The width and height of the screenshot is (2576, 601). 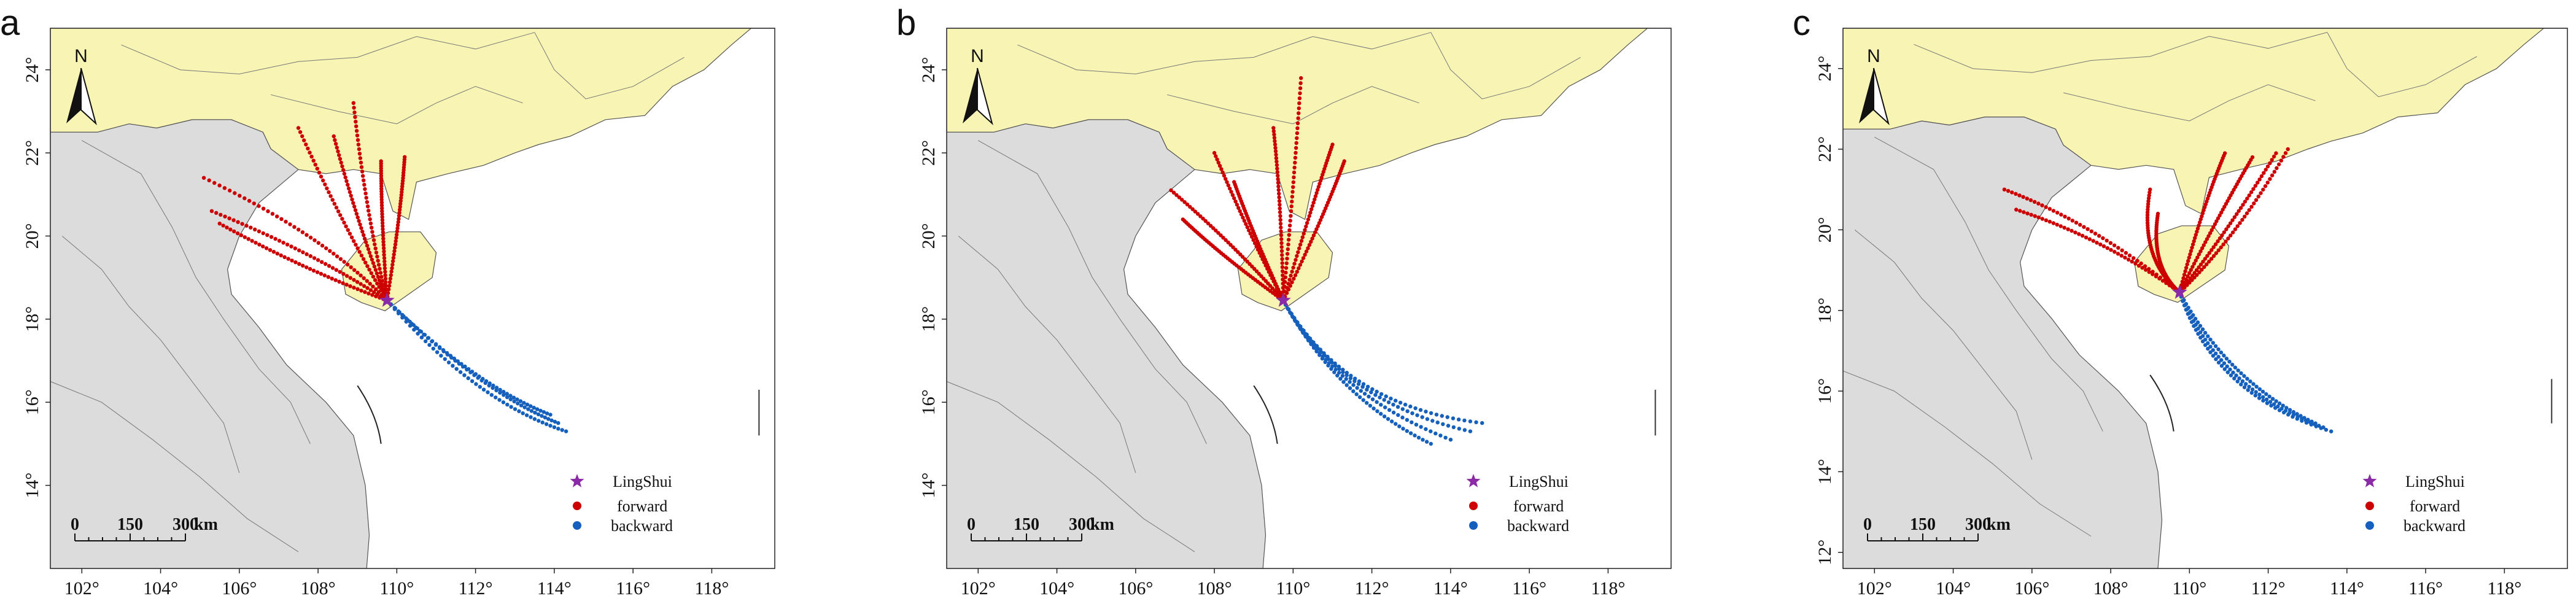 What do you see at coordinates (1801, 23) in the screenshot?
I see `panel-letter: c` at bounding box center [1801, 23].